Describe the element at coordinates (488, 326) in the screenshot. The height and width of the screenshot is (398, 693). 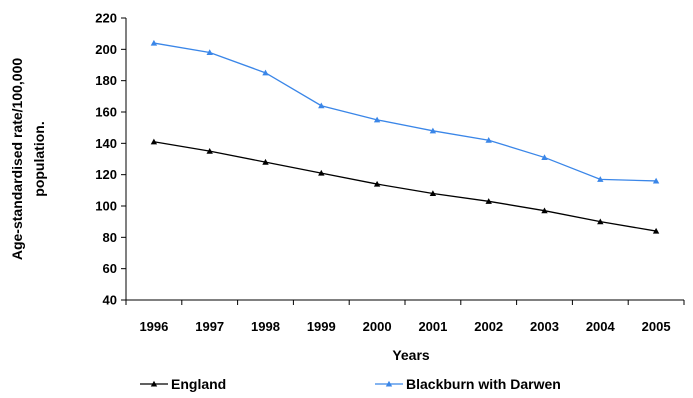
I see `x-tick-label: 2002` at that location.